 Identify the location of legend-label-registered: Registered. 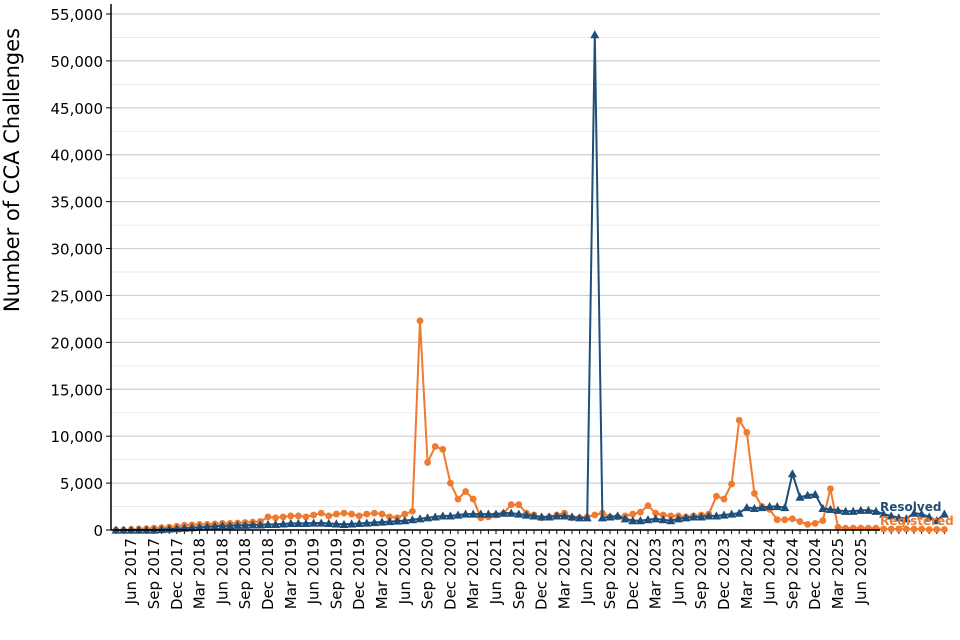
(917, 521).